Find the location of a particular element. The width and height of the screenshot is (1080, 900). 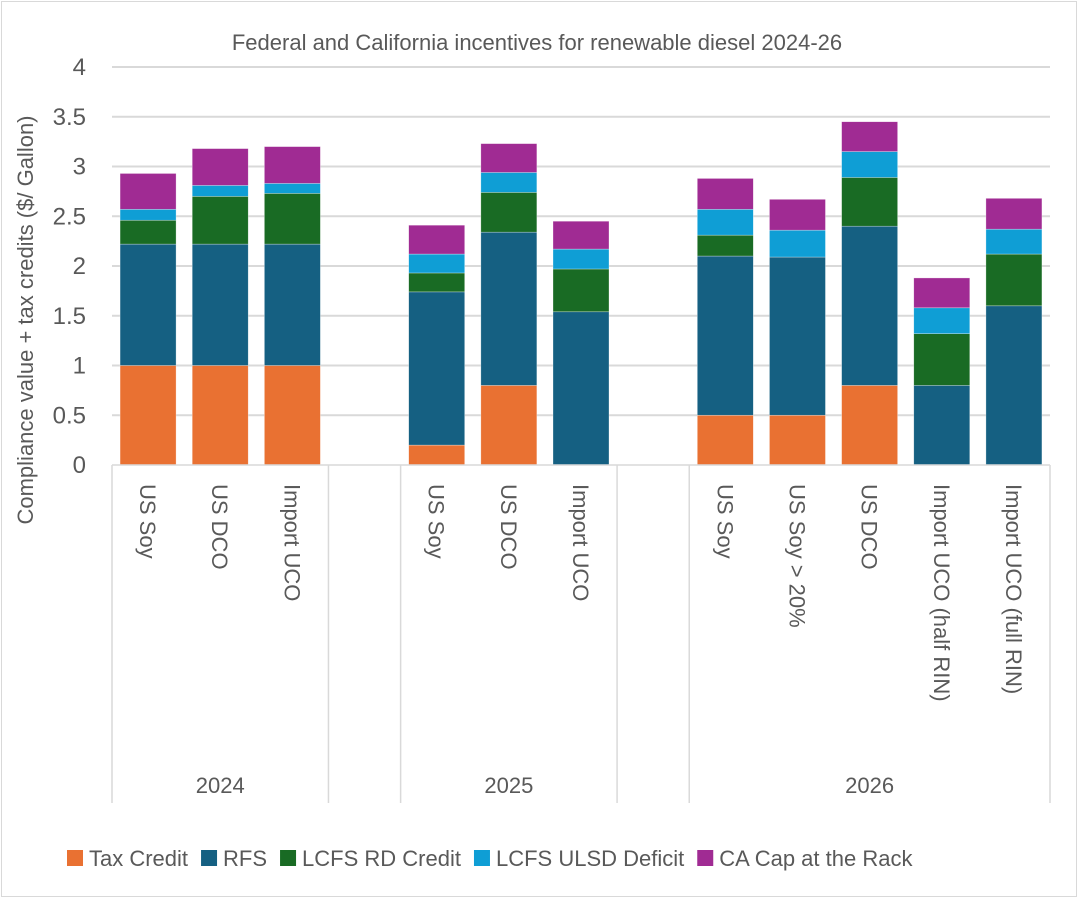

y-tick-label: 4 is located at coordinates (79, 67).